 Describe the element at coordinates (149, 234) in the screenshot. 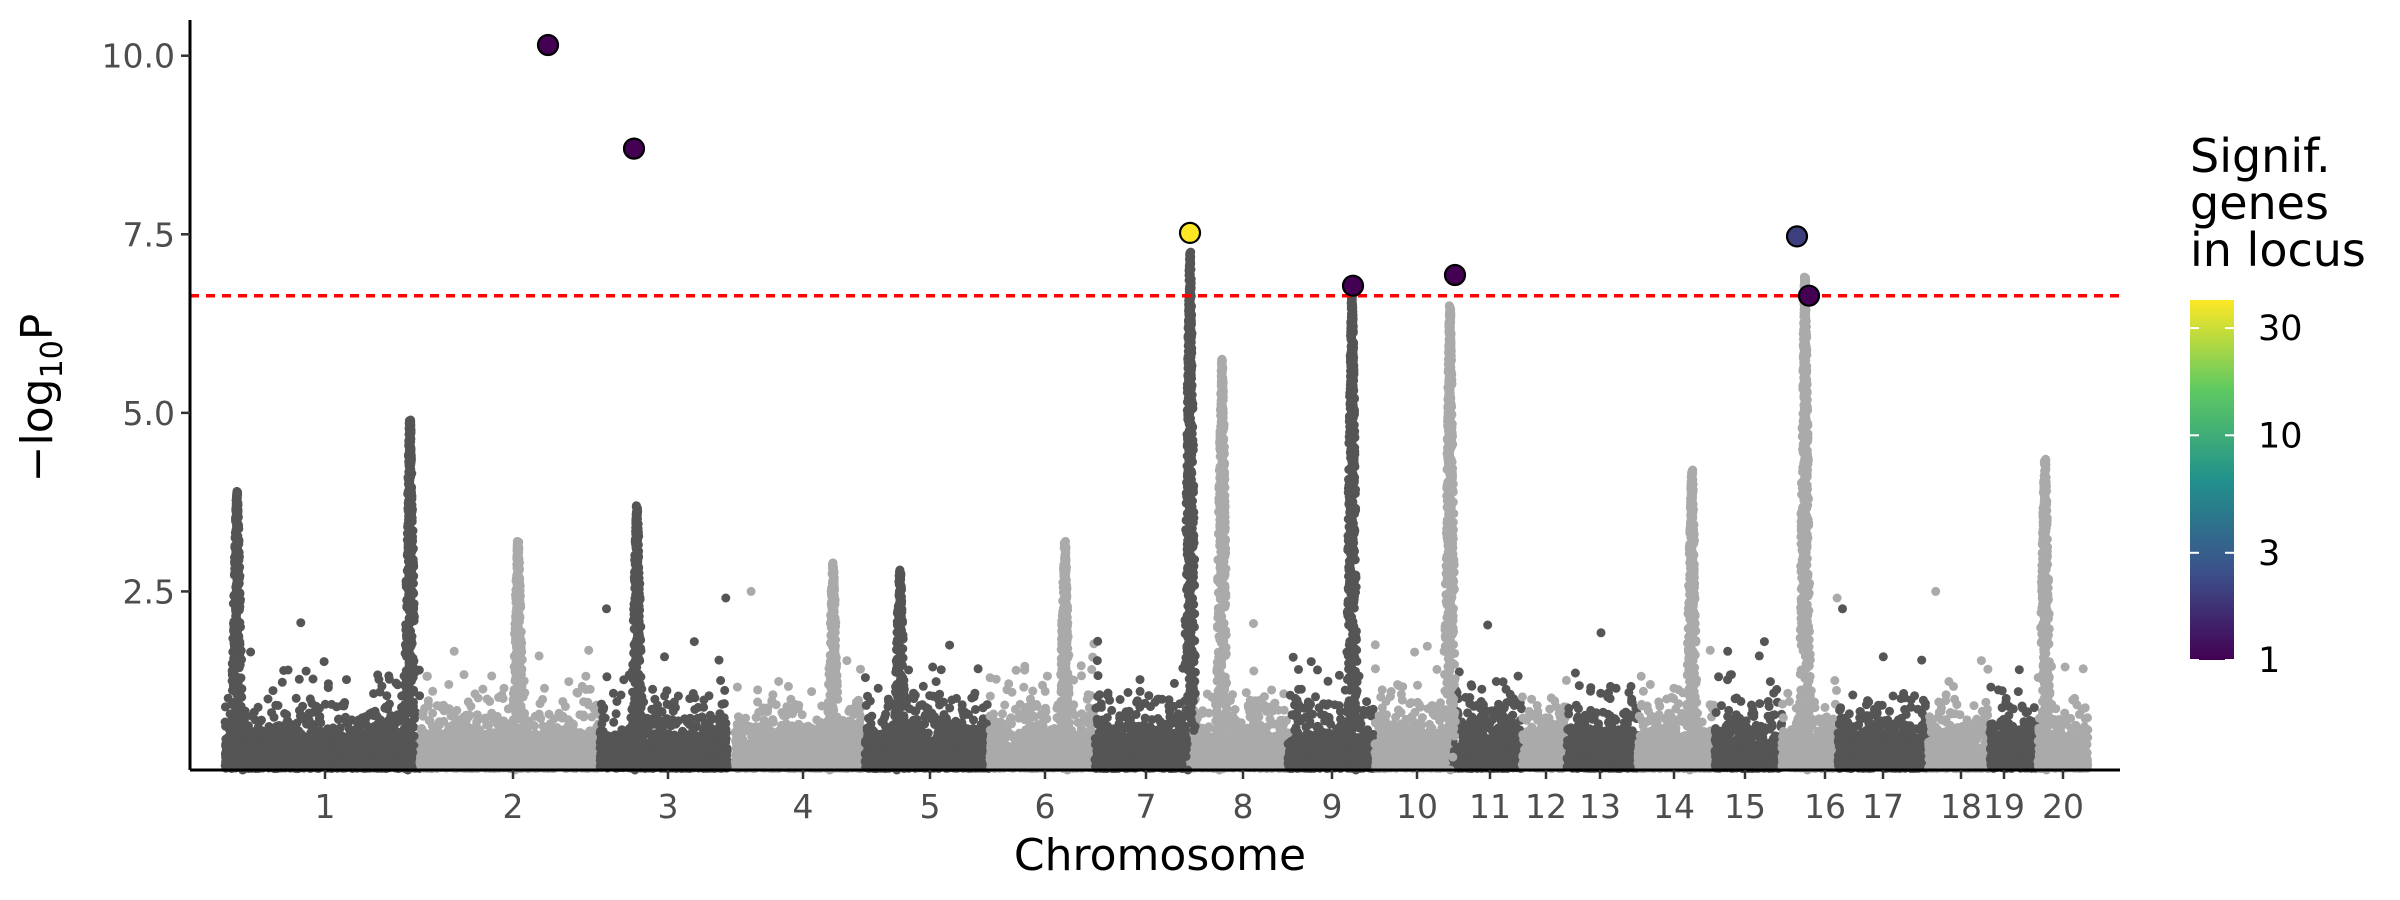

I see `y-tick-label: 7.5` at that location.